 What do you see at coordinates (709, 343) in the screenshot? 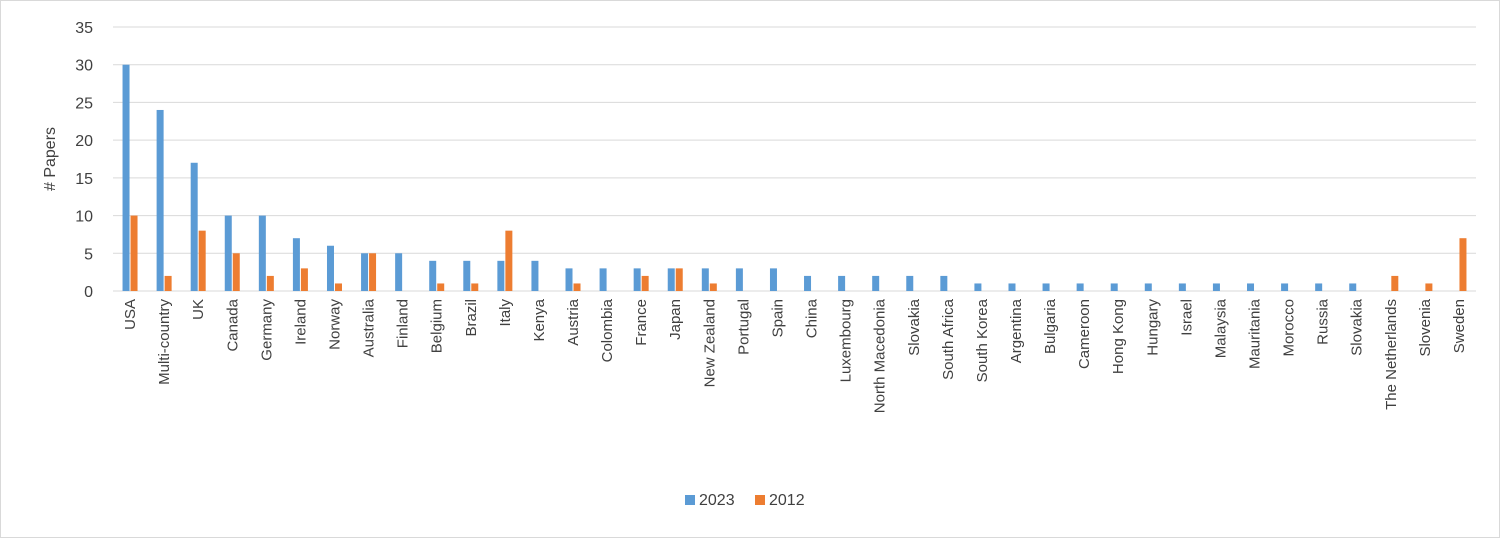
I see `x-category-label: New Zealand` at bounding box center [709, 343].